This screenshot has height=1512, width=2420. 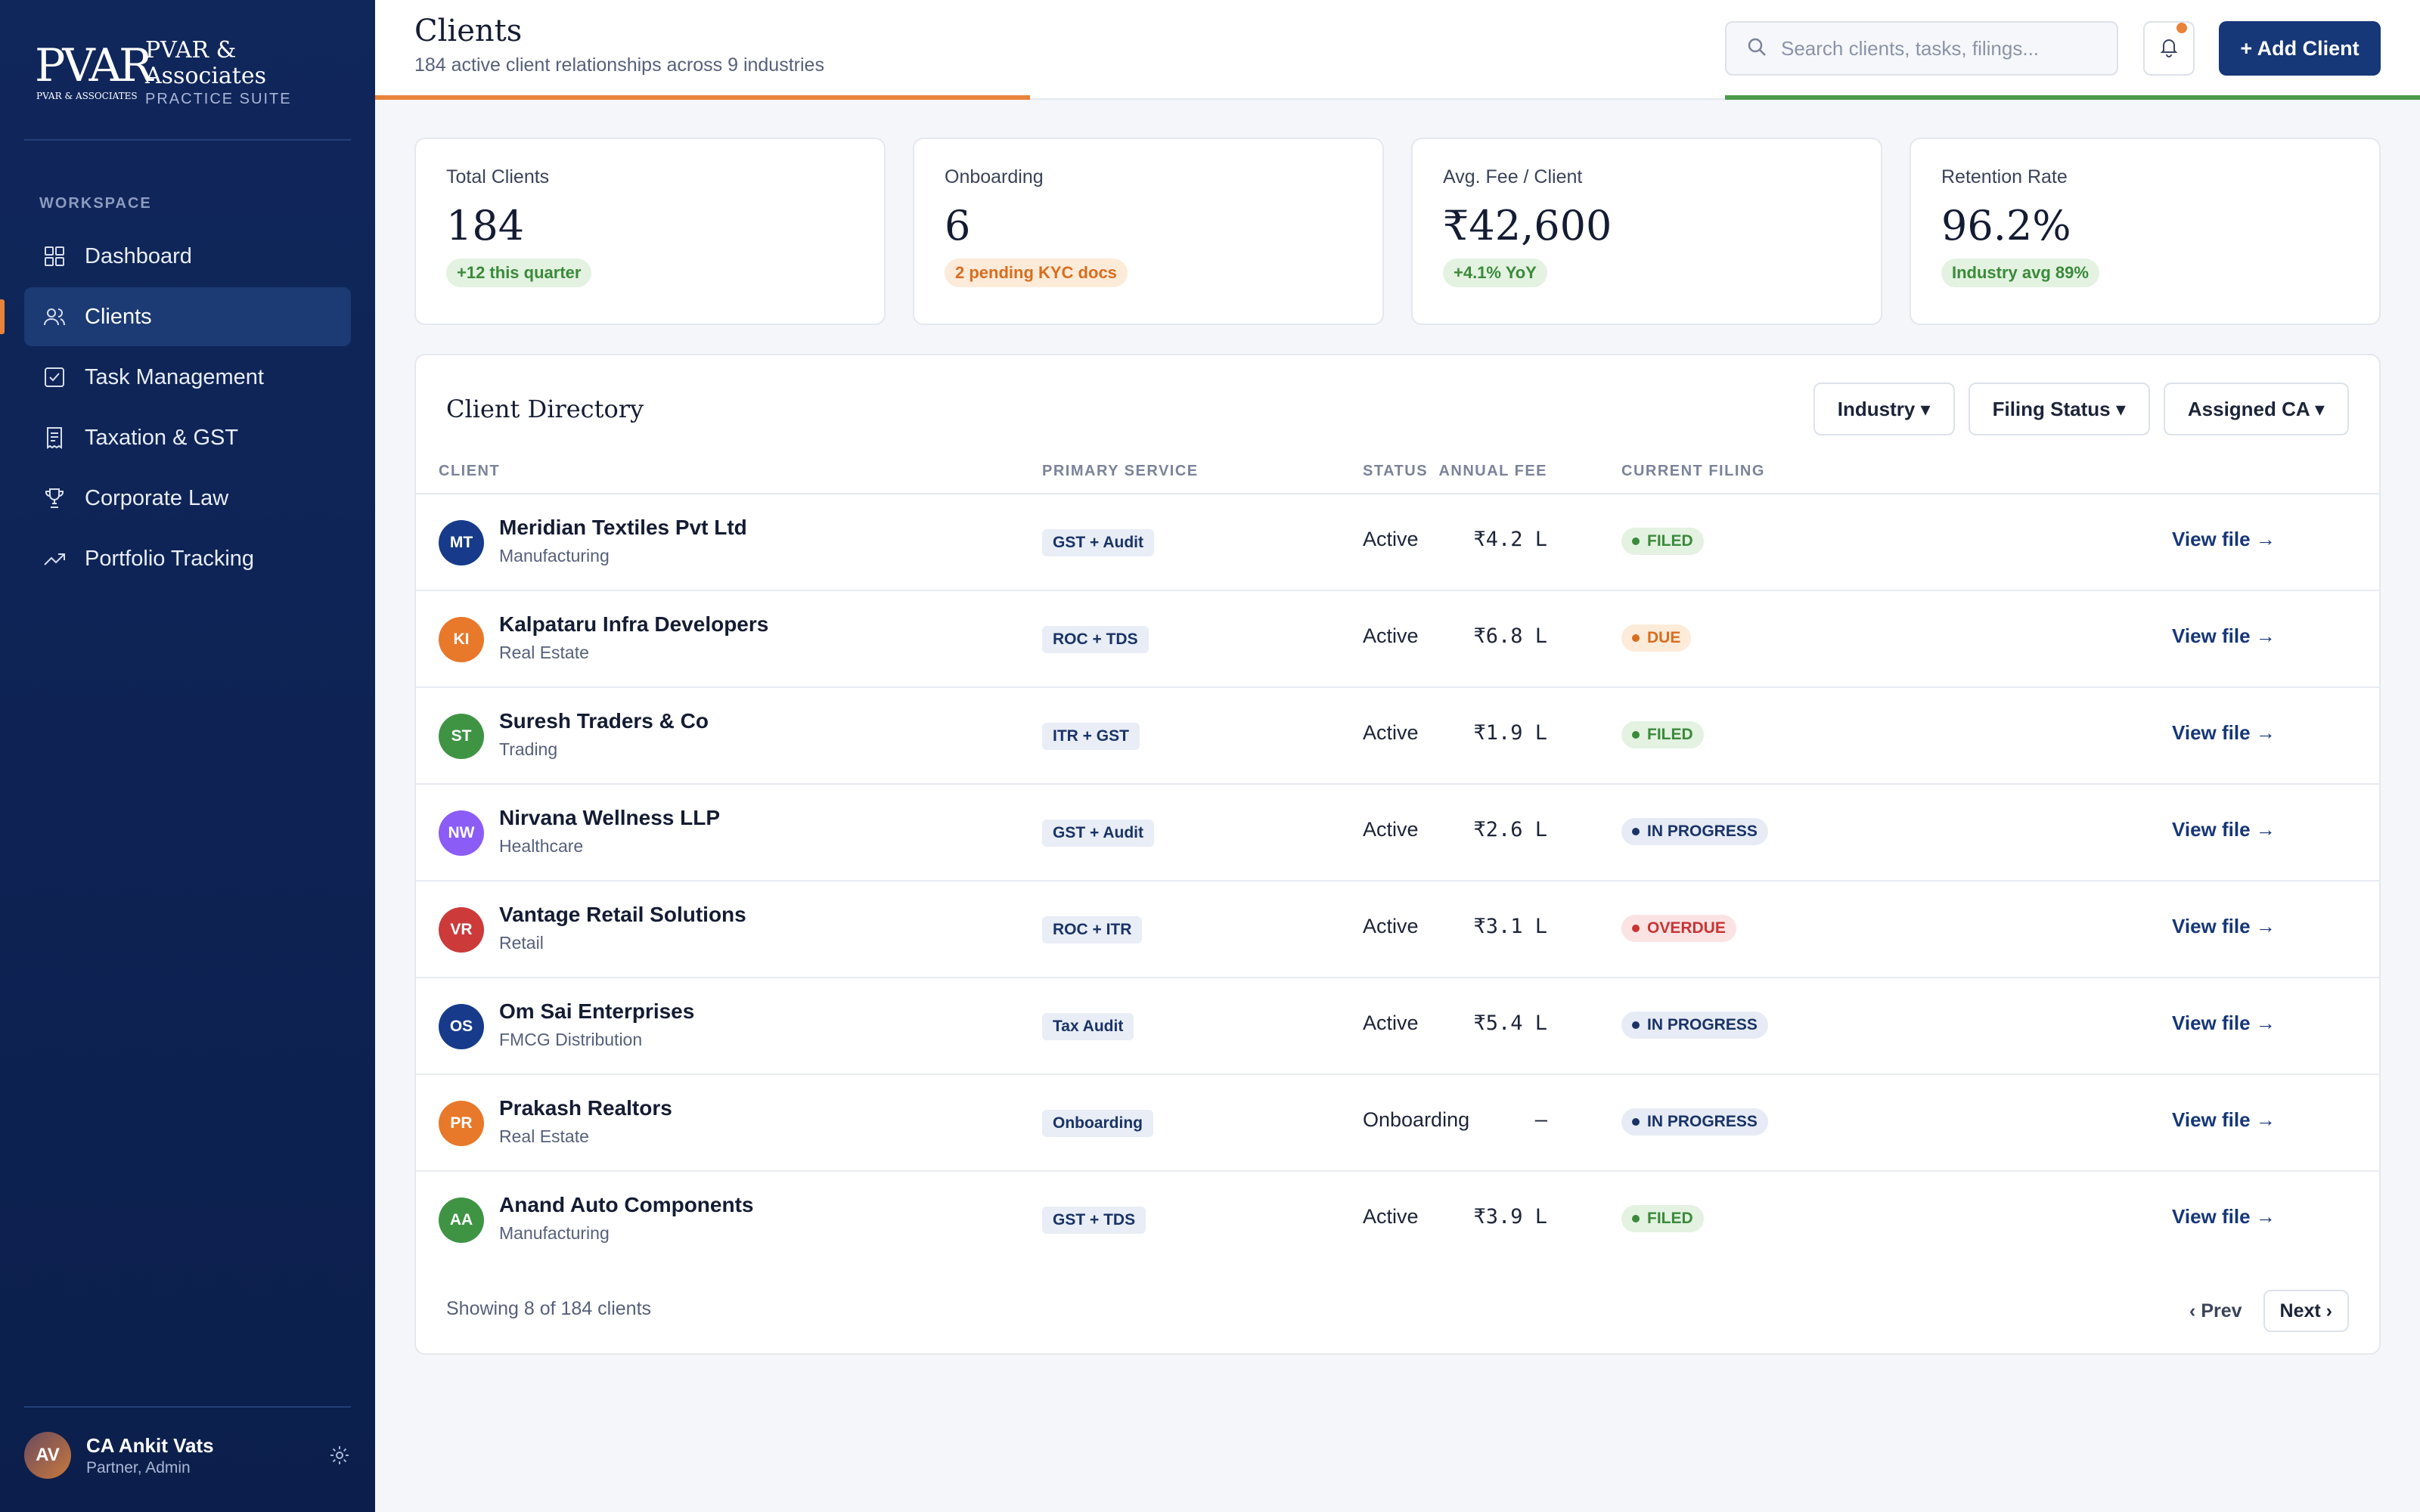 I want to click on filing-label: IN PROGRESS, so click(x=1702, y=1121).